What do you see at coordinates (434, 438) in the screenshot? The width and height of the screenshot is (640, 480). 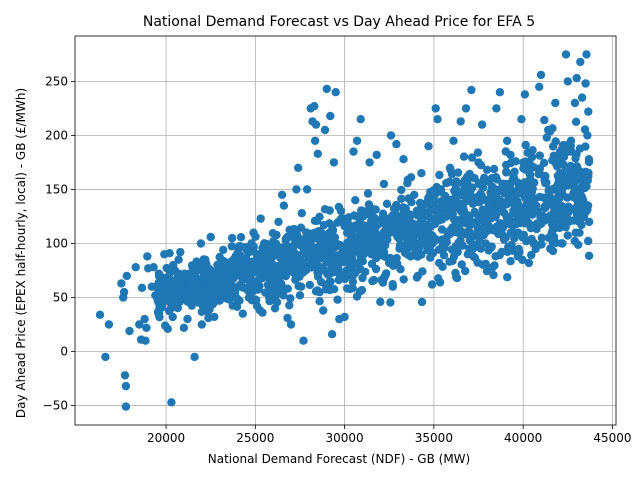 I see `x-tick-label: 35000` at bounding box center [434, 438].